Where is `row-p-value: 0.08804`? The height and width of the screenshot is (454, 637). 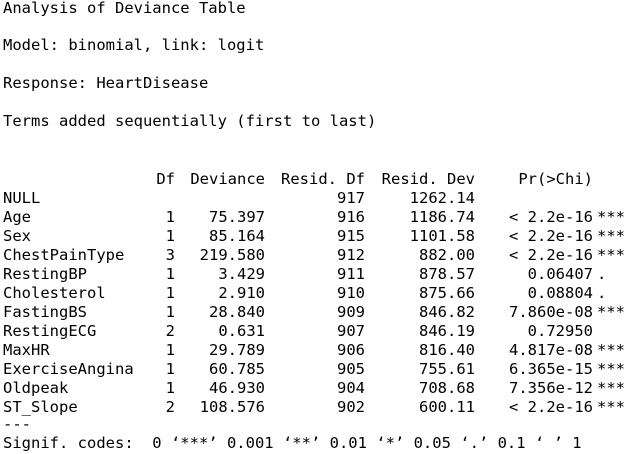 row-p-value: 0.08804 is located at coordinates (560, 293).